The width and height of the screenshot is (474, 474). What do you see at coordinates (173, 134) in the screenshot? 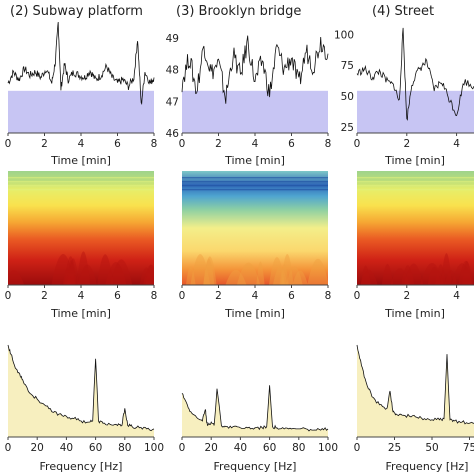
I see `timeseries-y-tick-label: 46` at bounding box center [173, 134].